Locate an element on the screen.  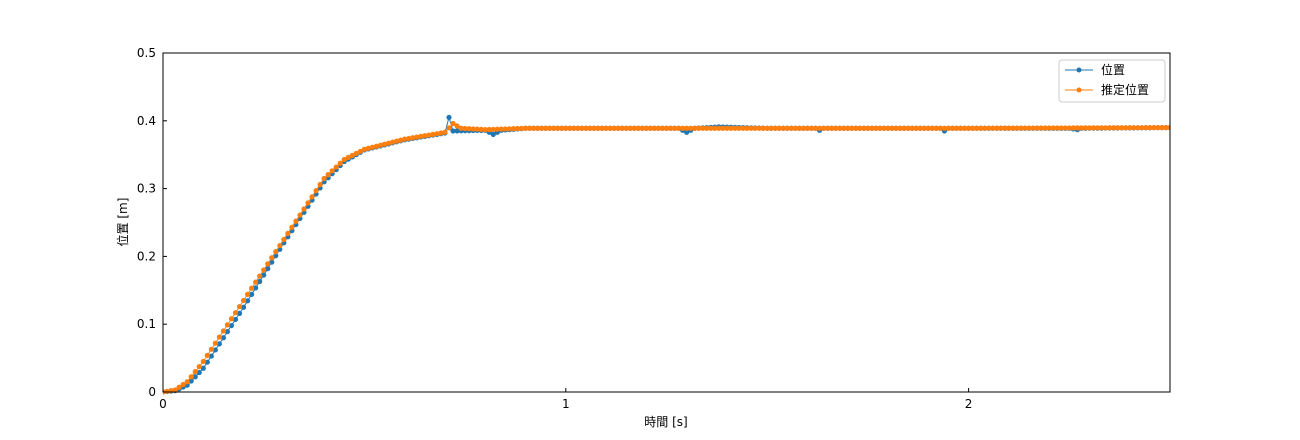
legend-marker-position is located at coordinates (1079, 70).